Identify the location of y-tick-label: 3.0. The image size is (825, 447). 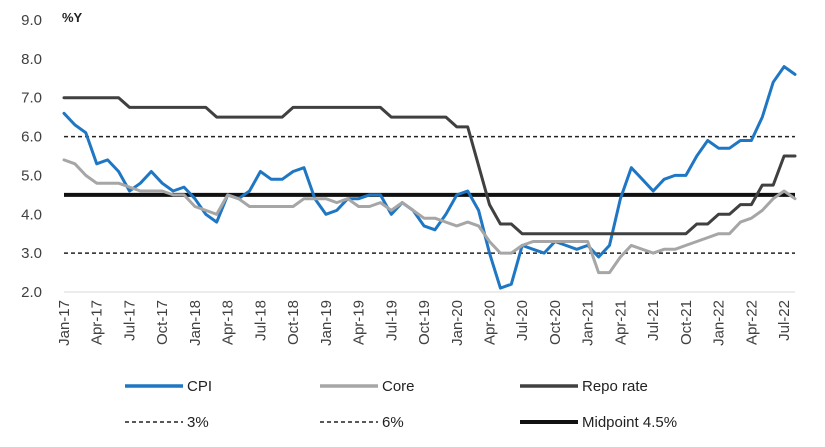
(31, 253).